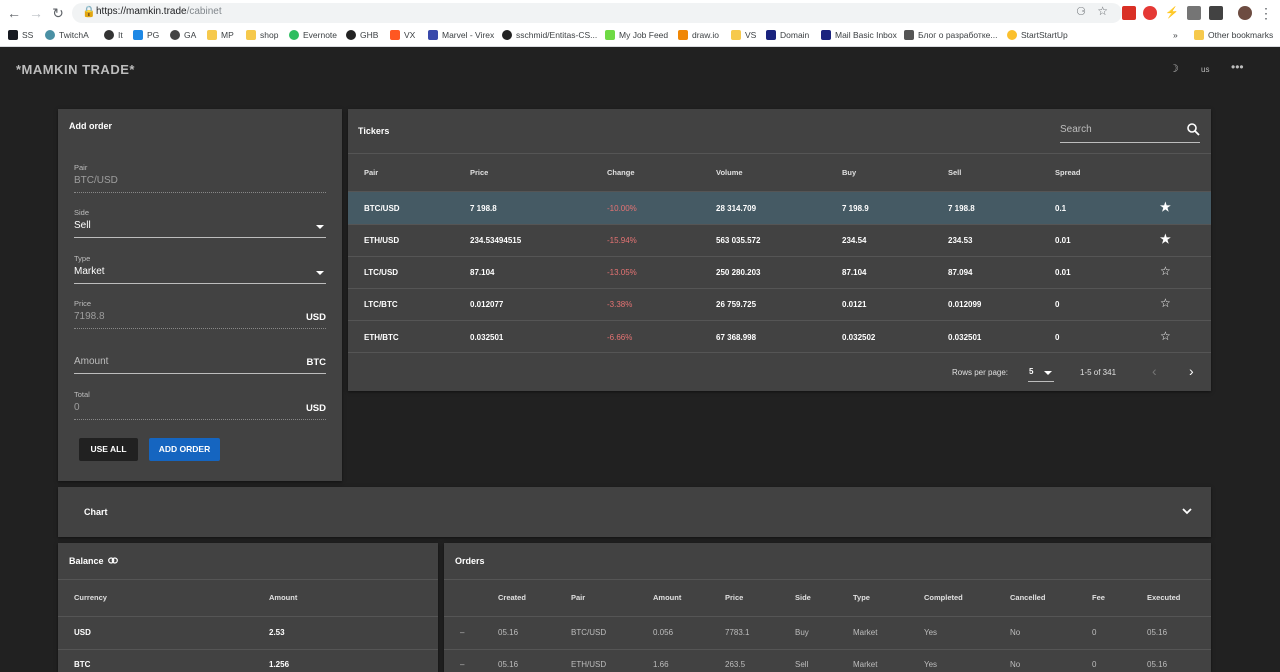 Image resolution: width=1280 pixels, height=672 pixels. I want to click on cell-type: Market, so click(865, 632).